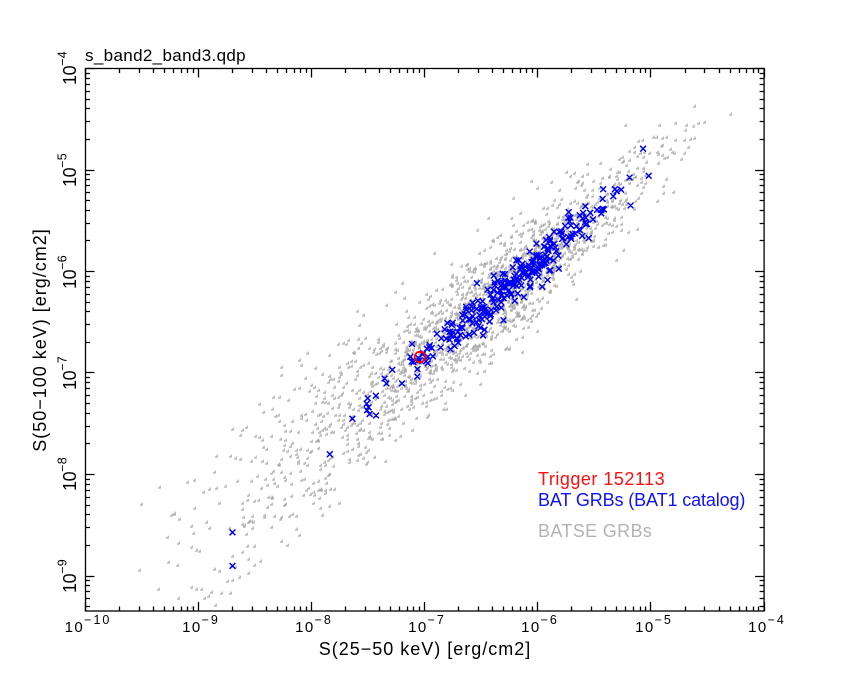  What do you see at coordinates (165, 55) in the screenshot?
I see `svg-text: s_band2_band3.qdp` at bounding box center [165, 55].